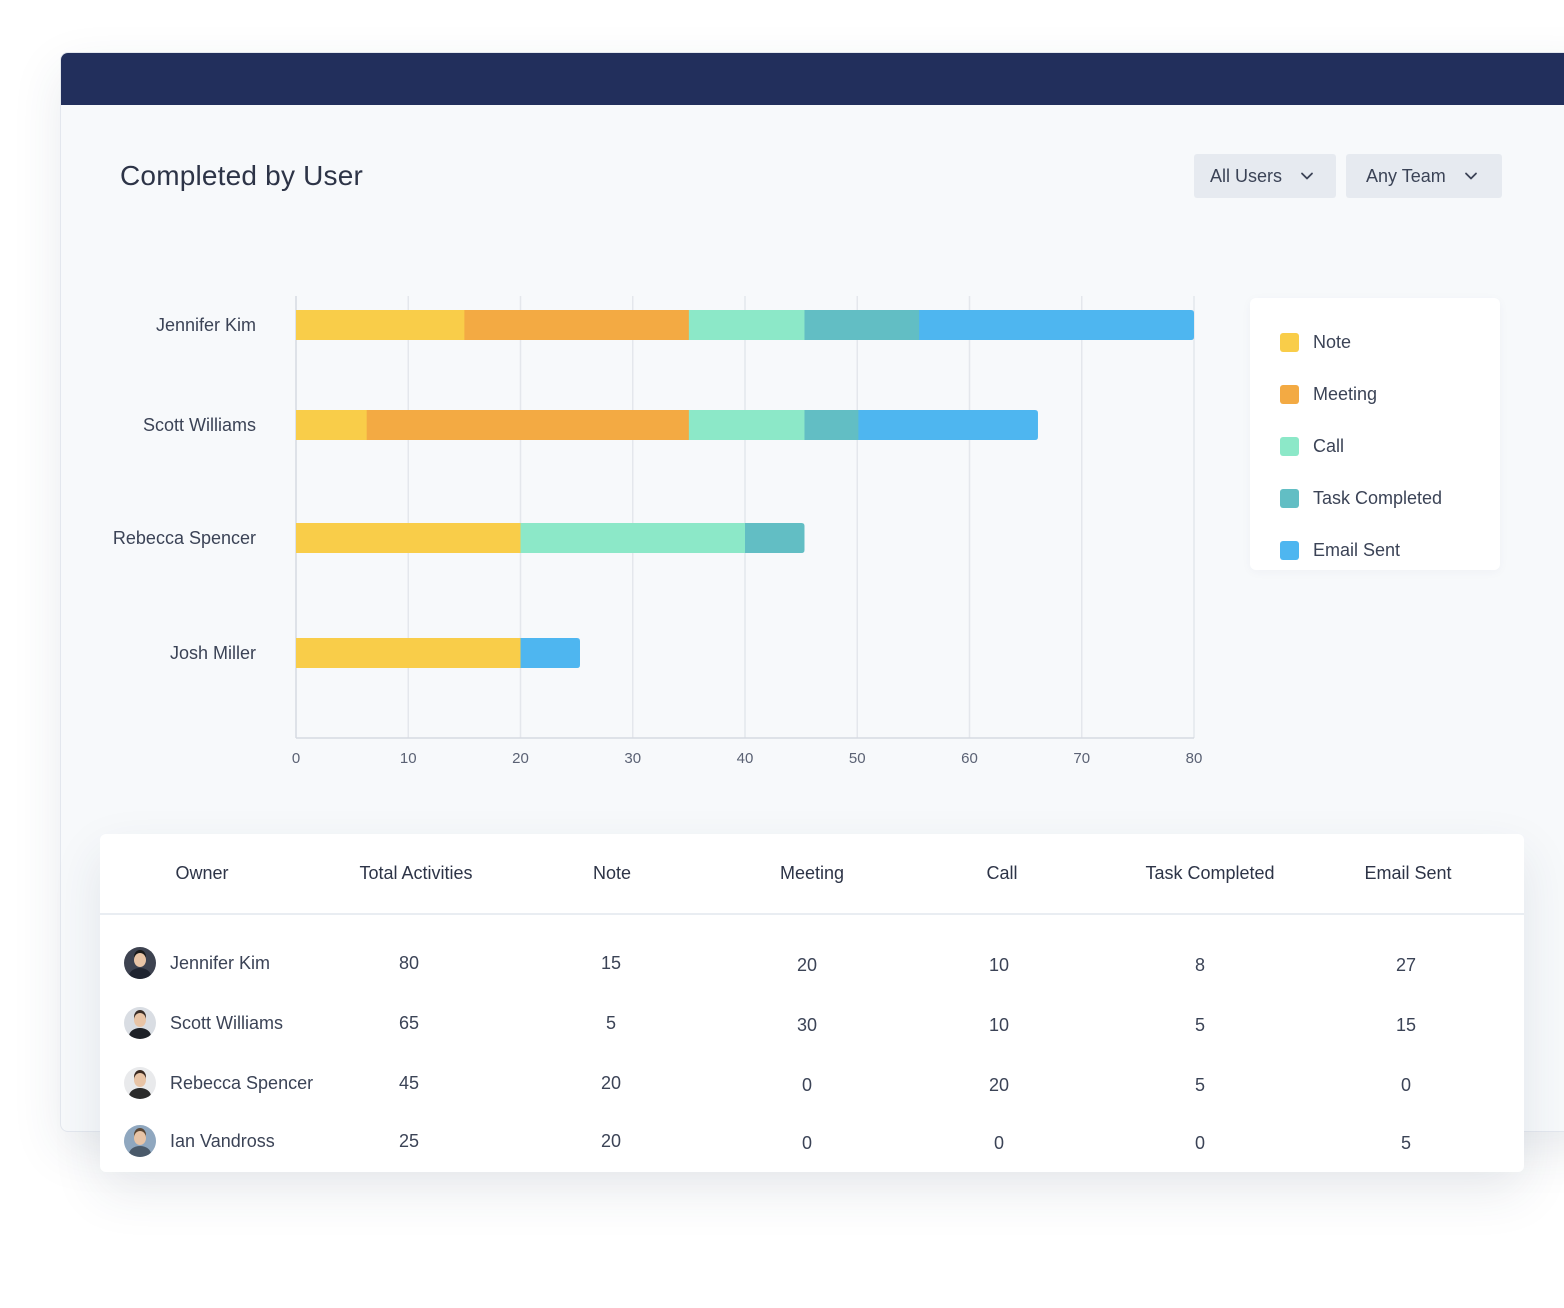 The width and height of the screenshot is (1564, 1308). Describe the element at coordinates (1406, 1143) in the screenshot. I see `cell-email: 5` at that location.